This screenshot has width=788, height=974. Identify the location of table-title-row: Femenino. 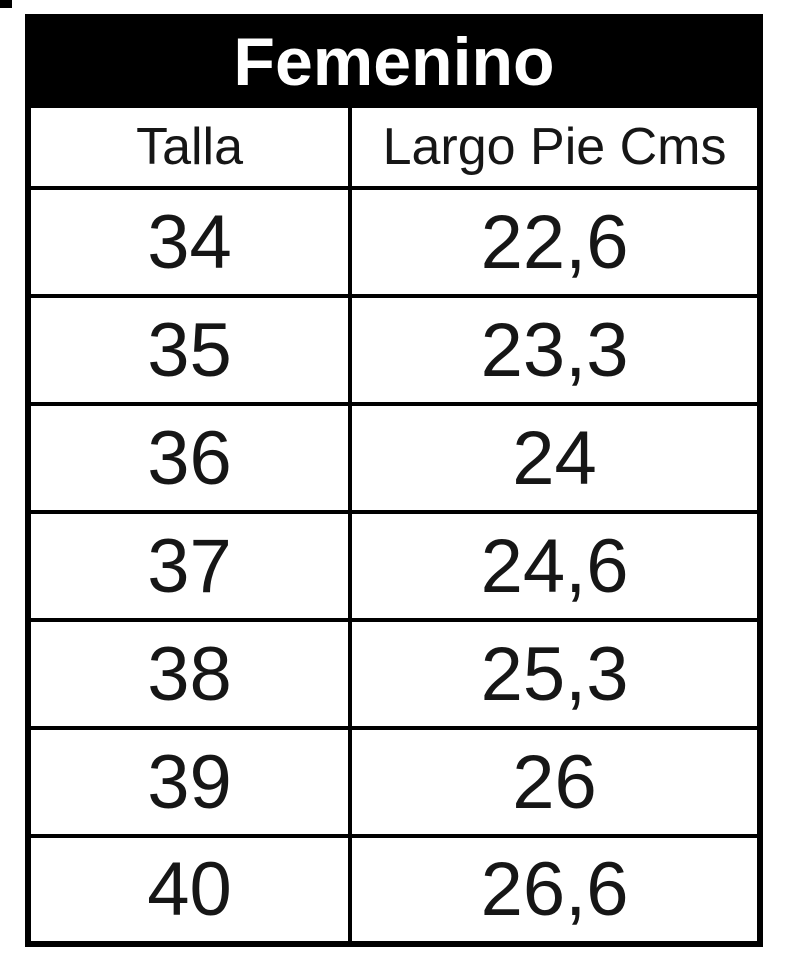
(394, 61).